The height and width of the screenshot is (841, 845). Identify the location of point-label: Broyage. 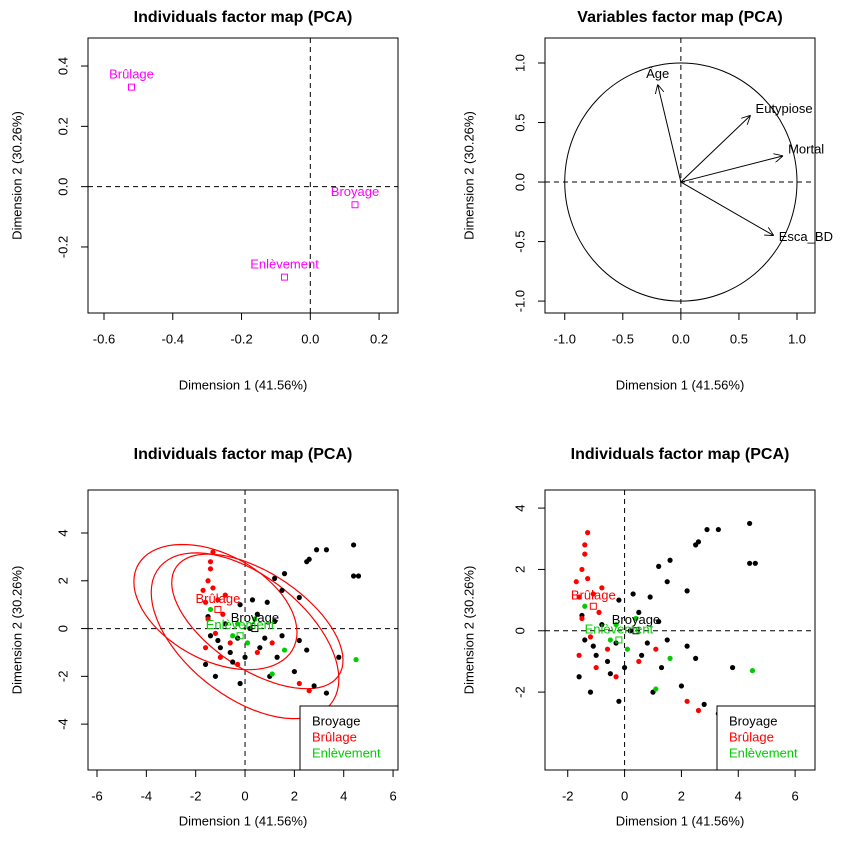
(355, 191).